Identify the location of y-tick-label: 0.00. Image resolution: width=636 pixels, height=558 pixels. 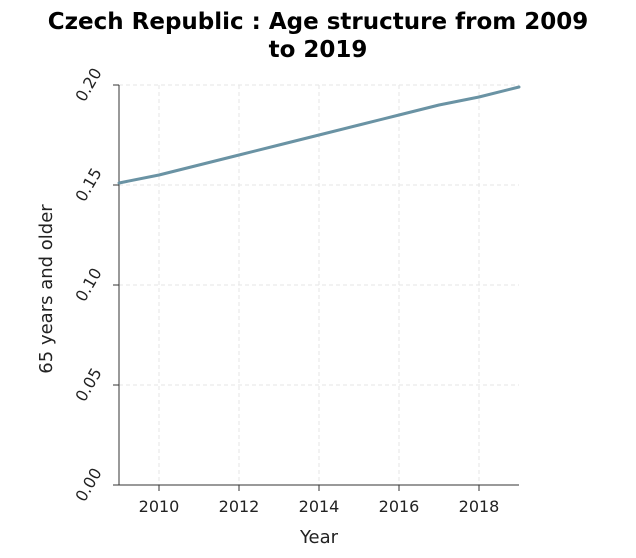
(88, 485).